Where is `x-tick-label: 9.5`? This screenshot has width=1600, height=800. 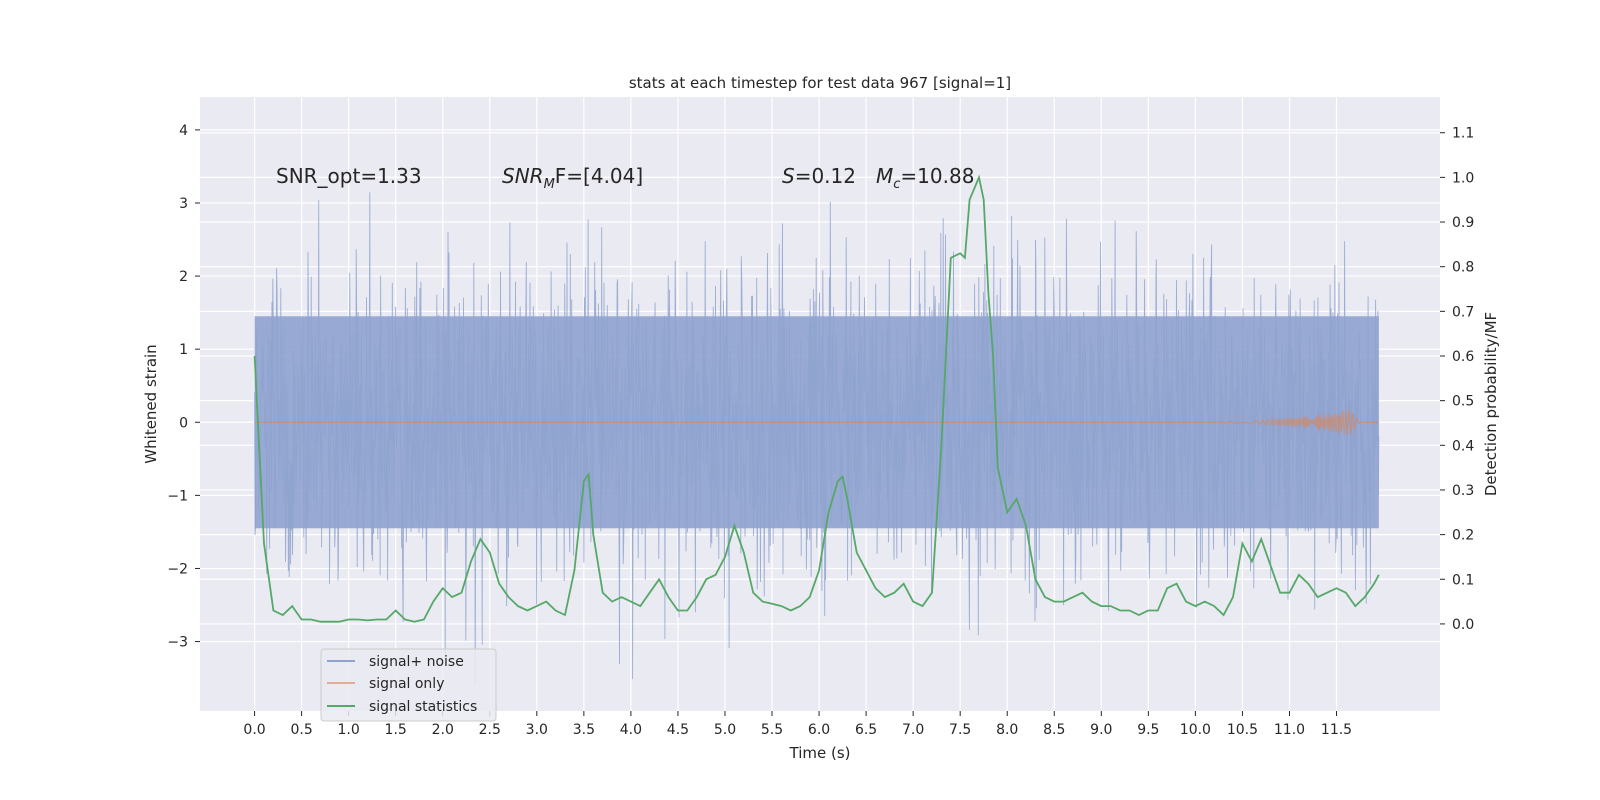 x-tick-label: 9.5 is located at coordinates (1148, 730).